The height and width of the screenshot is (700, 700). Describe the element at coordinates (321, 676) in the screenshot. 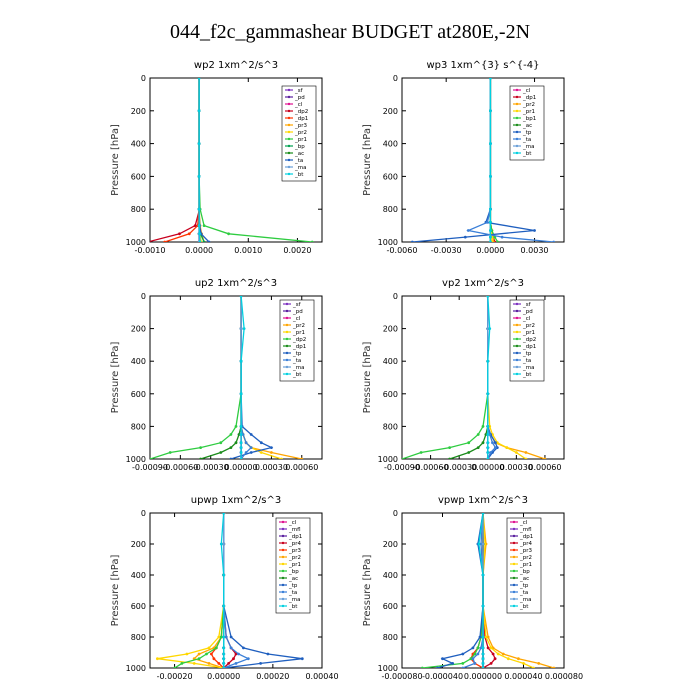

I see `x-tick-label: 0.00040` at that location.